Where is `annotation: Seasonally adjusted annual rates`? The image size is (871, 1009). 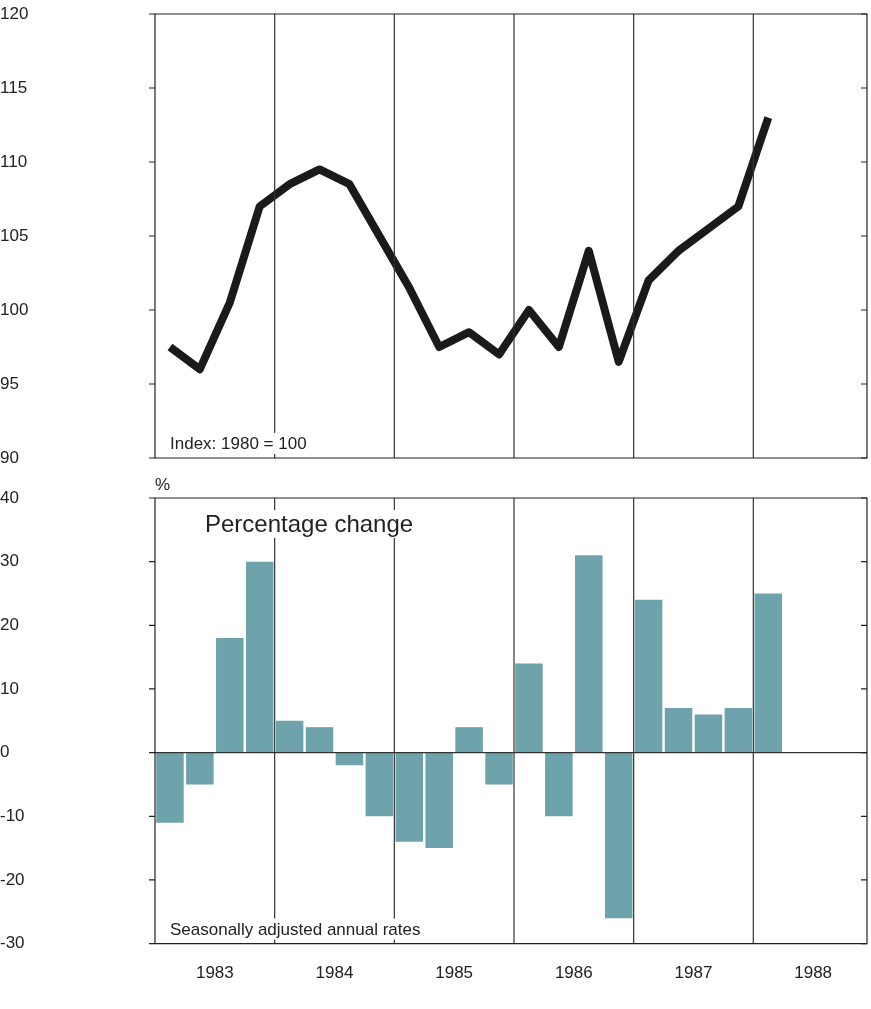 annotation: Seasonally adjusted annual rates is located at coordinates (295, 929).